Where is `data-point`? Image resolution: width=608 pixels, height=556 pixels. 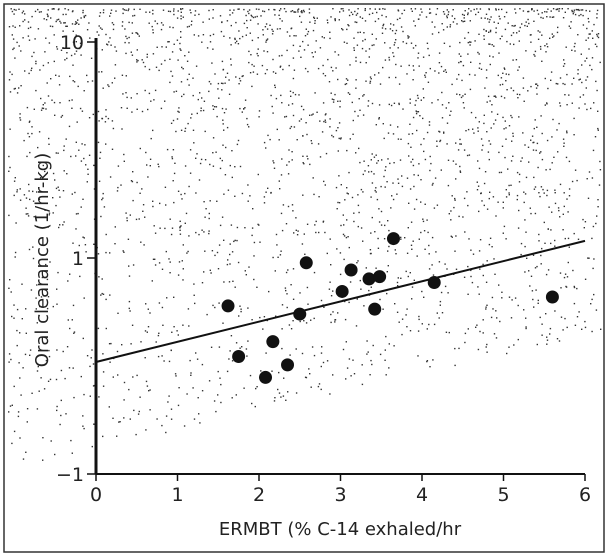 data-point is located at coordinates (300, 314).